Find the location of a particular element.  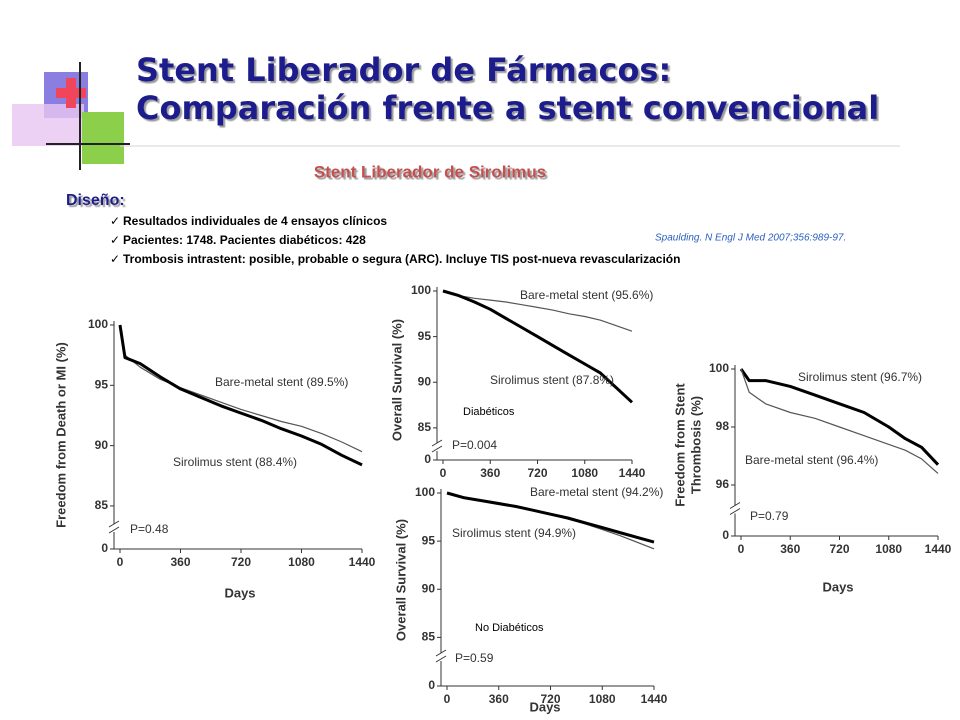

title: Comparación frente a stent convencional is located at coordinates (507, 108).